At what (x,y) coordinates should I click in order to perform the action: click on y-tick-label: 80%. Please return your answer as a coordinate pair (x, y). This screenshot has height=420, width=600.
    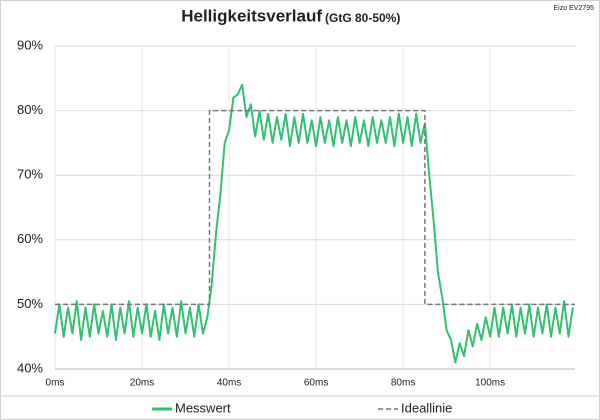
    Looking at the image, I should click on (30, 109).